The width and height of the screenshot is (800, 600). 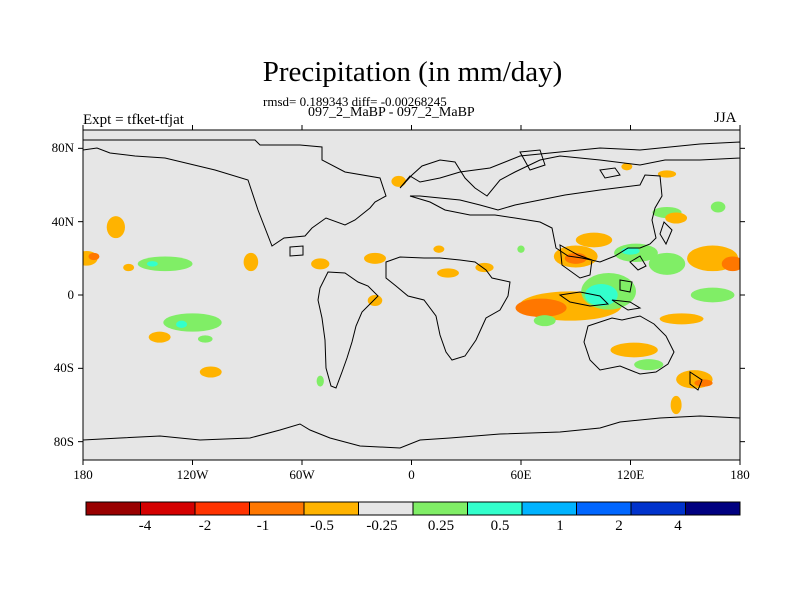 What do you see at coordinates (569, 210) in the screenshot?
I see `coast-europe-asia` at bounding box center [569, 210].